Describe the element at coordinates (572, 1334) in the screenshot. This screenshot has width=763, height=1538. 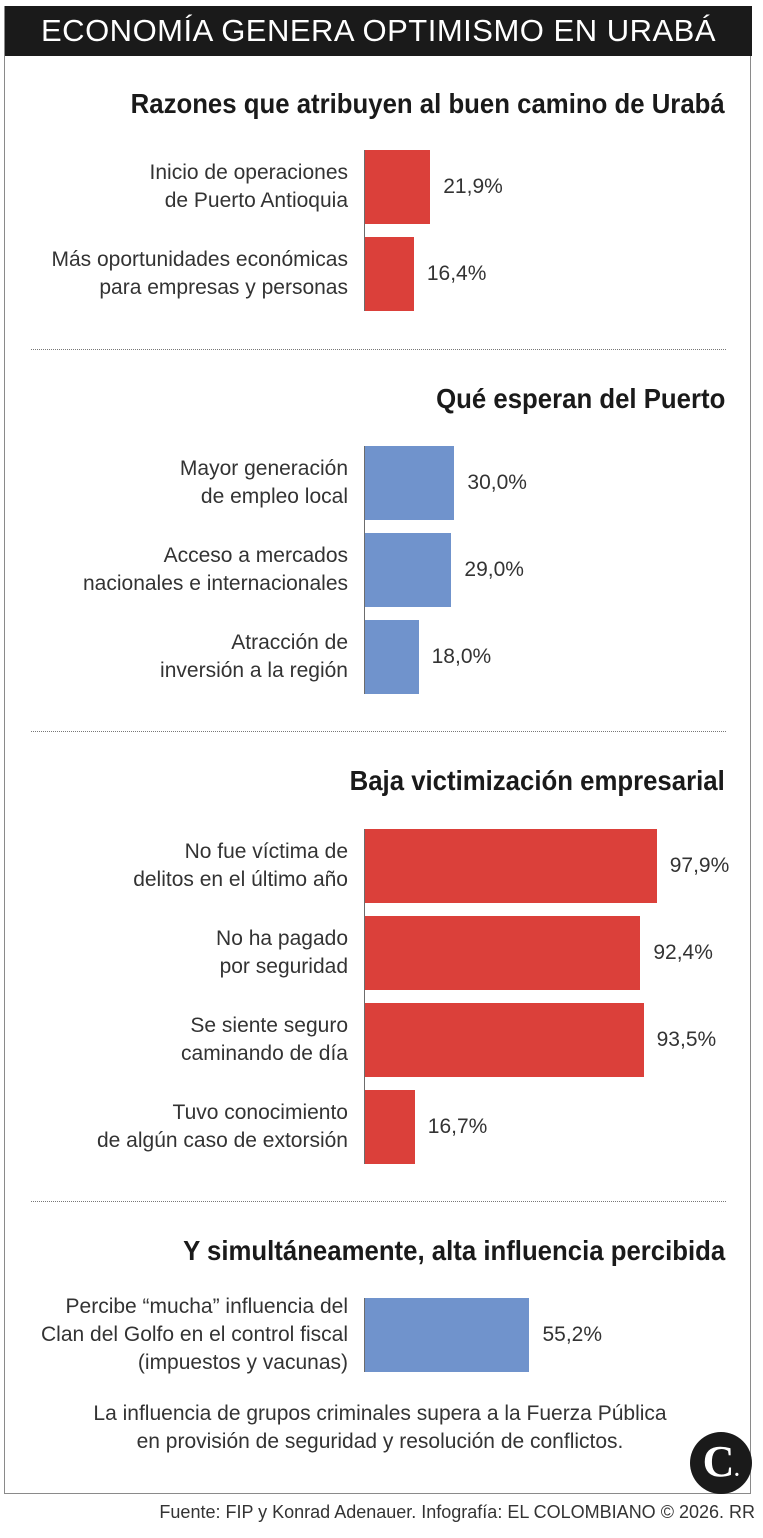
I see `data-label: 55,2%` at that location.